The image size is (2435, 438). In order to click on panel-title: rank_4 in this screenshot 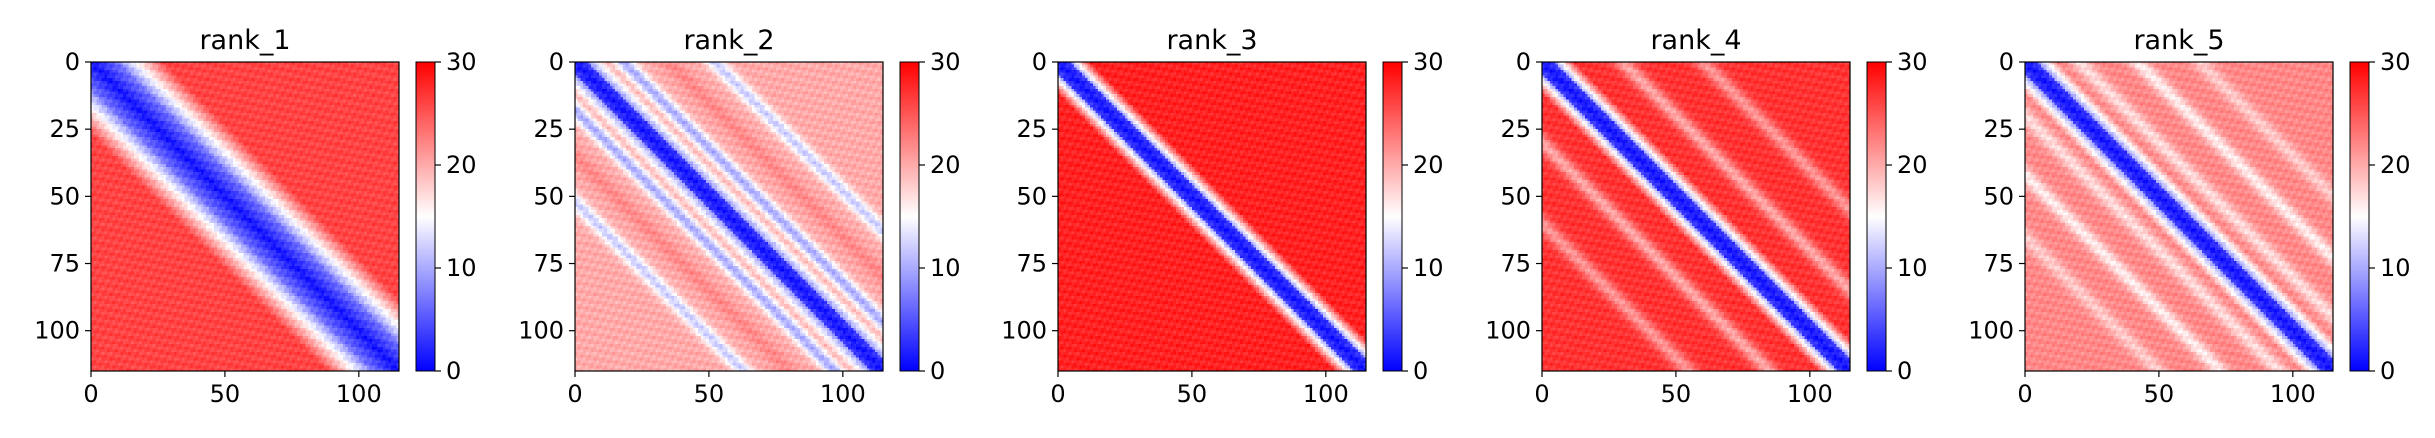, I will do `click(1695, 40)`.